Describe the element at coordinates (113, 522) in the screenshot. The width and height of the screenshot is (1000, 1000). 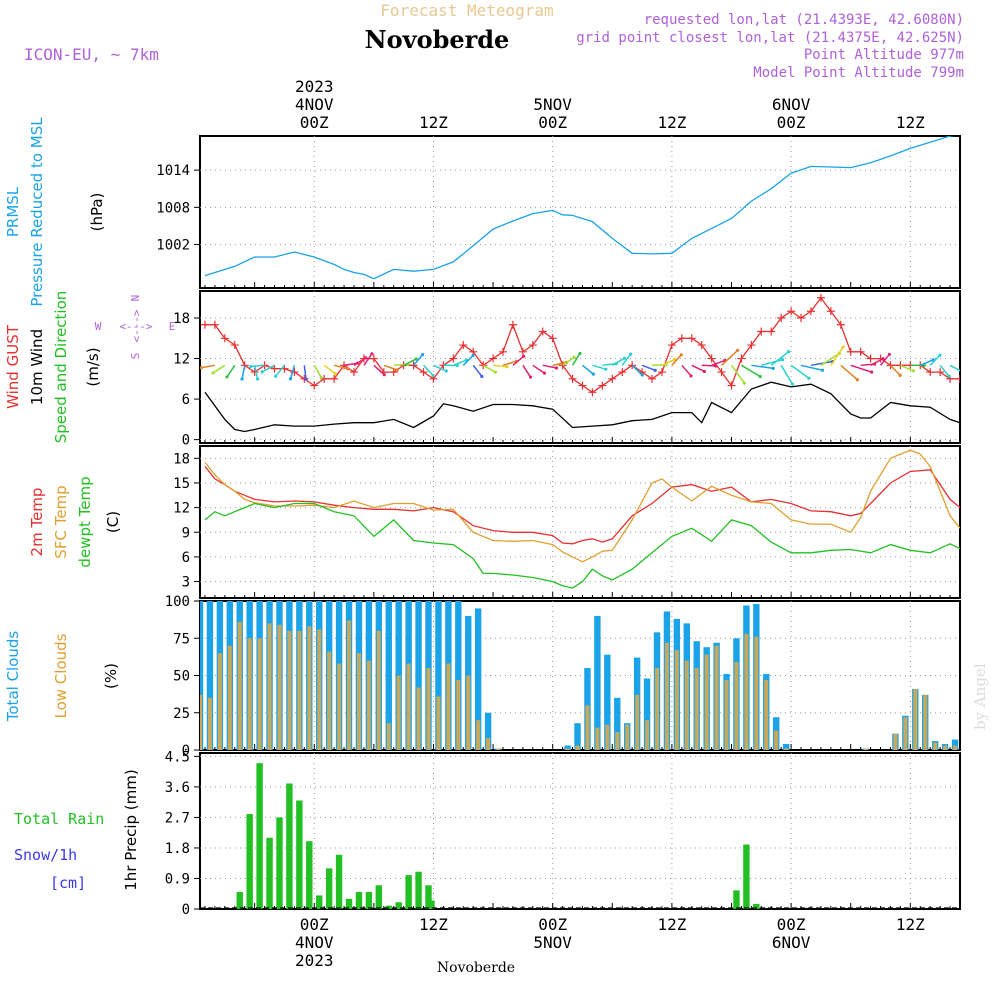
I see `ylabel: (C)` at that location.